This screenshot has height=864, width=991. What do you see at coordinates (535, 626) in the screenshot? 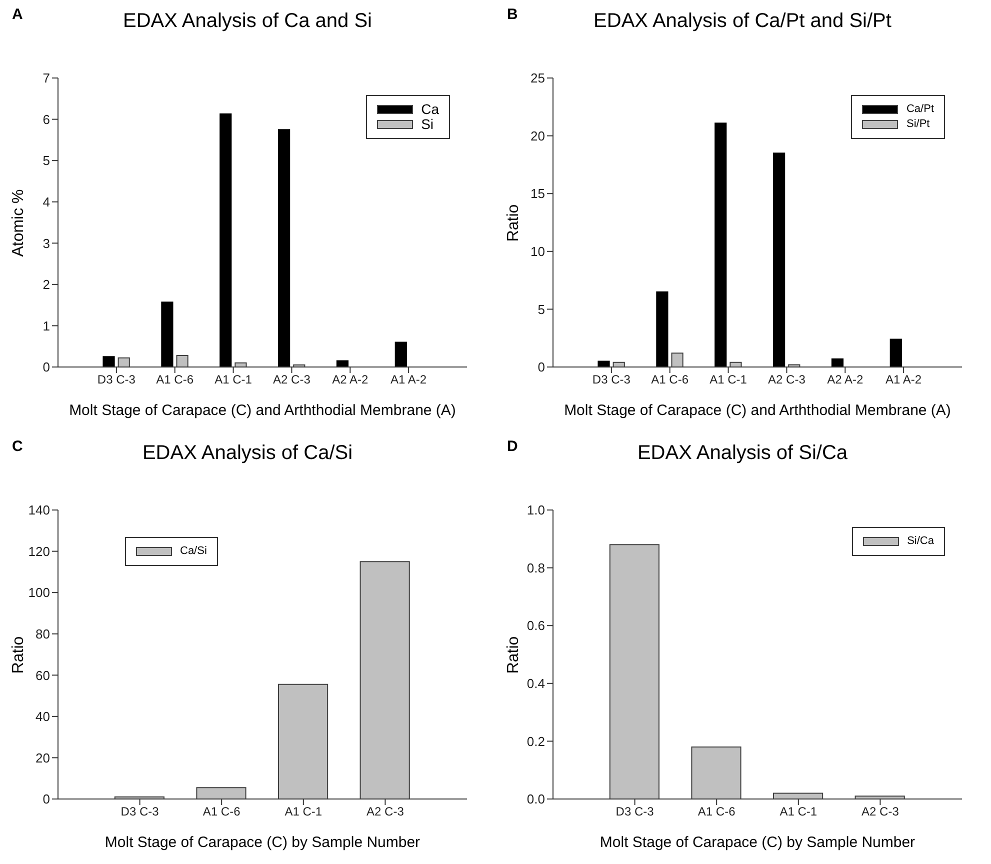
I see `y-tick-label: 0.6` at bounding box center [535, 626].